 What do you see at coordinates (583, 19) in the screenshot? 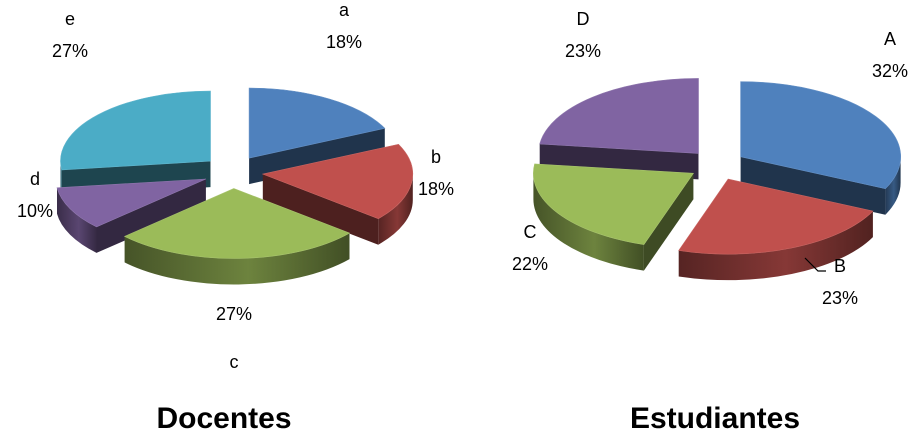
I see `slice-category-label: D` at bounding box center [583, 19].